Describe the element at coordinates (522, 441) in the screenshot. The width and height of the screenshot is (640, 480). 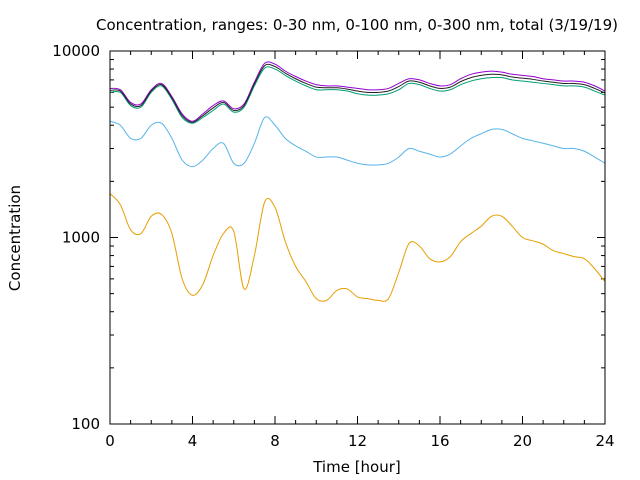
I see `x-tick-label: 20` at that location.